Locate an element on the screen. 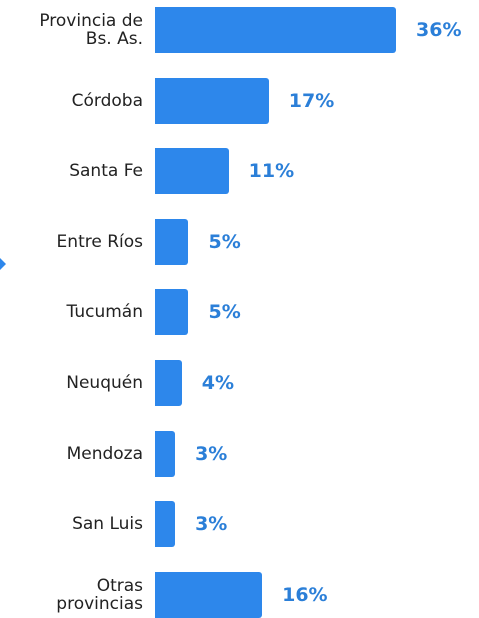  category-label: Mendoza is located at coordinates (104, 453).